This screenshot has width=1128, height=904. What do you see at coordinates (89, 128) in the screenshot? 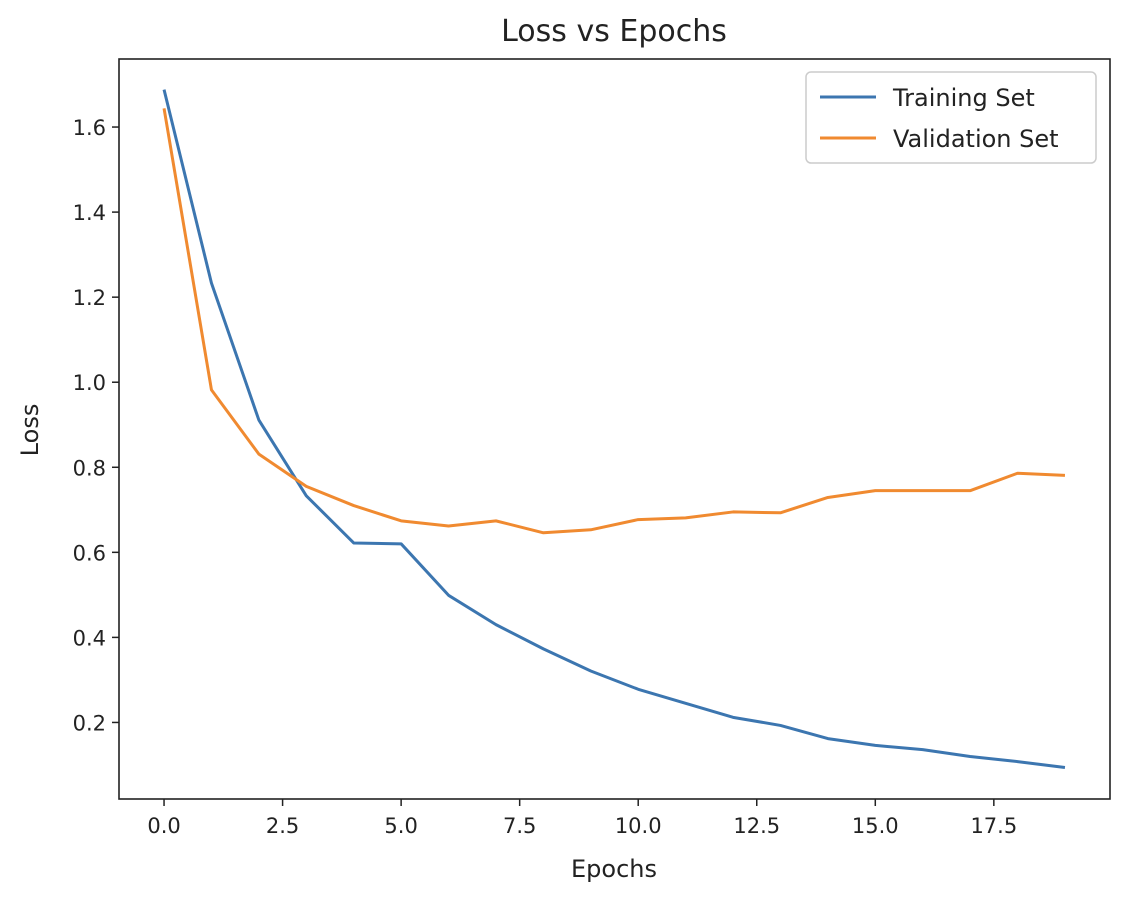
I see `y-tick-label: 1.6` at bounding box center [89, 128].